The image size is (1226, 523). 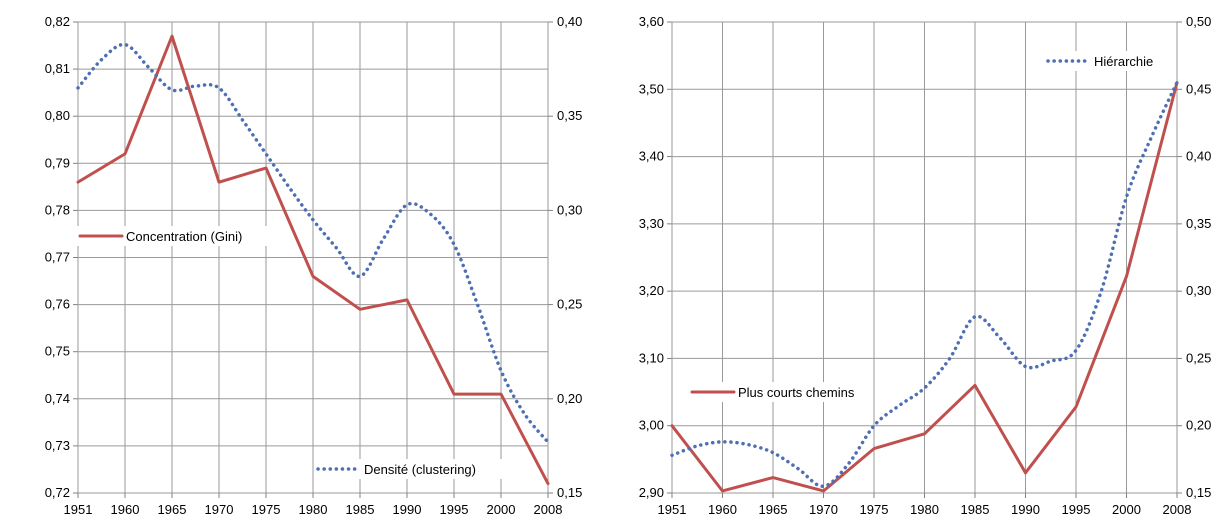 What do you see at coordinates (651, 88) in the screenshot?
I see `y-left-tick-label: 3,50` at bounding box center [651, 88].